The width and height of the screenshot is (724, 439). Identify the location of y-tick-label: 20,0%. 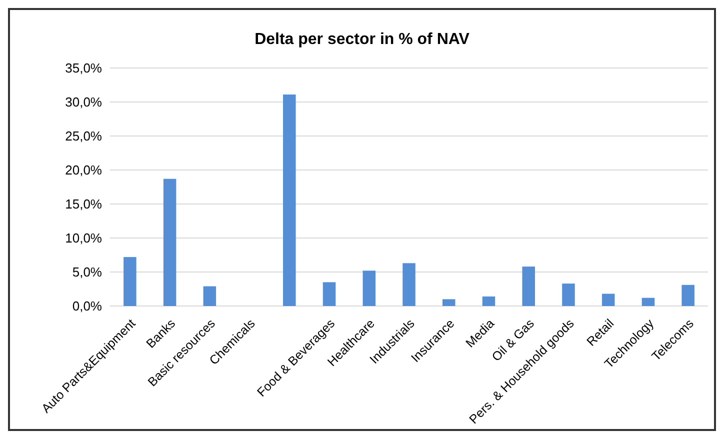
(83, 170).